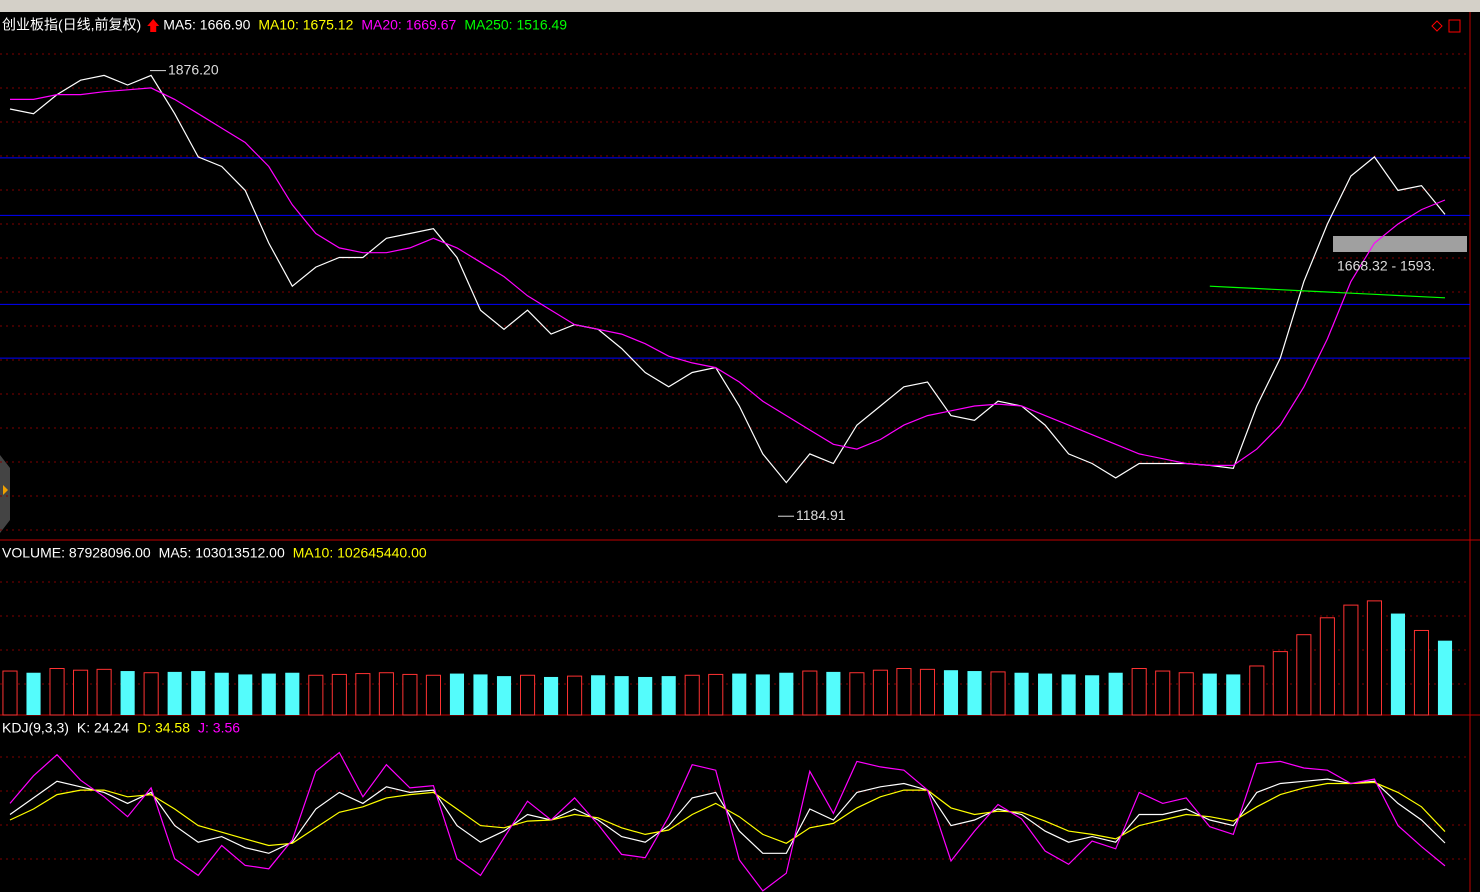 The image size is (1480, 892). I want to click on indicator-label: KDJ(9,3,3), so click(35, 728).